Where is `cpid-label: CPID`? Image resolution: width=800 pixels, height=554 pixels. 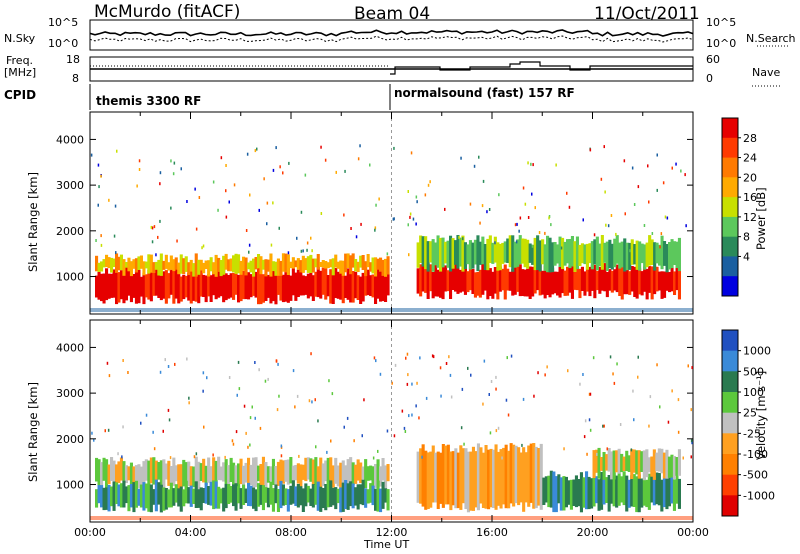 cpid-label: CPID is located at coordinates (20, 95).